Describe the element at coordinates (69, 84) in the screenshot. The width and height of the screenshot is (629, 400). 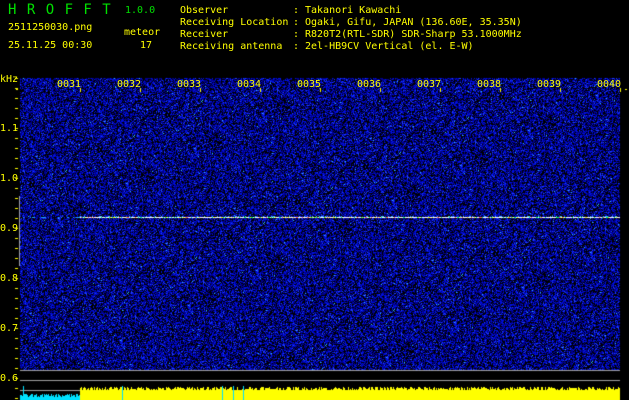
I see `x-tick-label: 0031` at that location.